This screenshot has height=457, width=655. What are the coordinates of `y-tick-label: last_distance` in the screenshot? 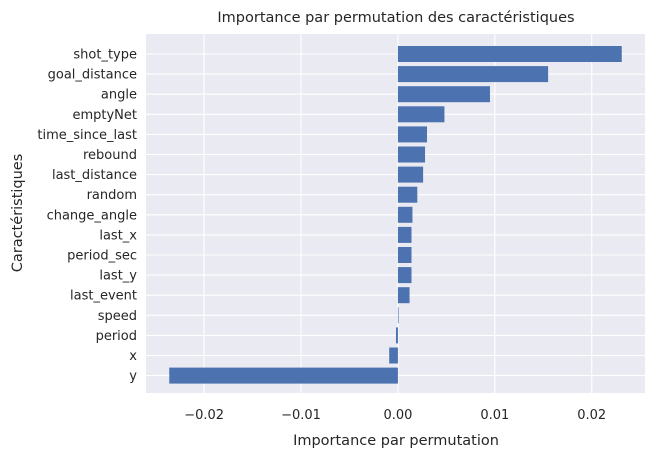 It's located at (94, 175).